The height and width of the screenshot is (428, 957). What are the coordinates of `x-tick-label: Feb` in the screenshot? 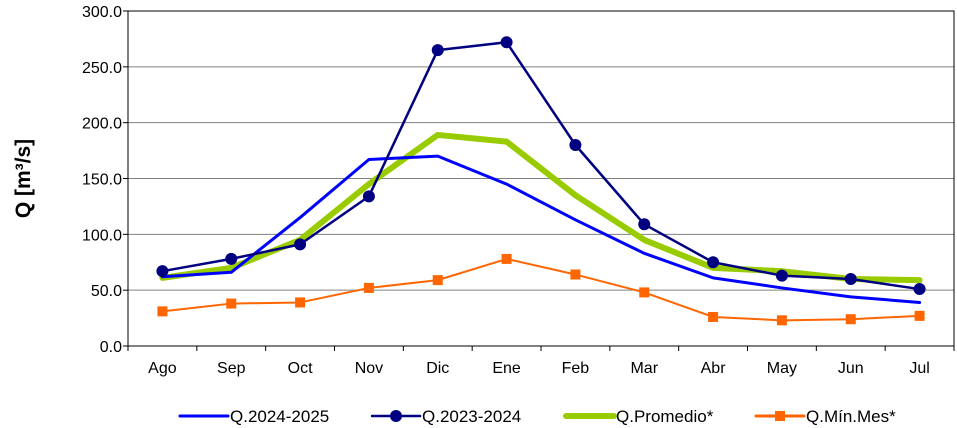 It's located at (576, 368).